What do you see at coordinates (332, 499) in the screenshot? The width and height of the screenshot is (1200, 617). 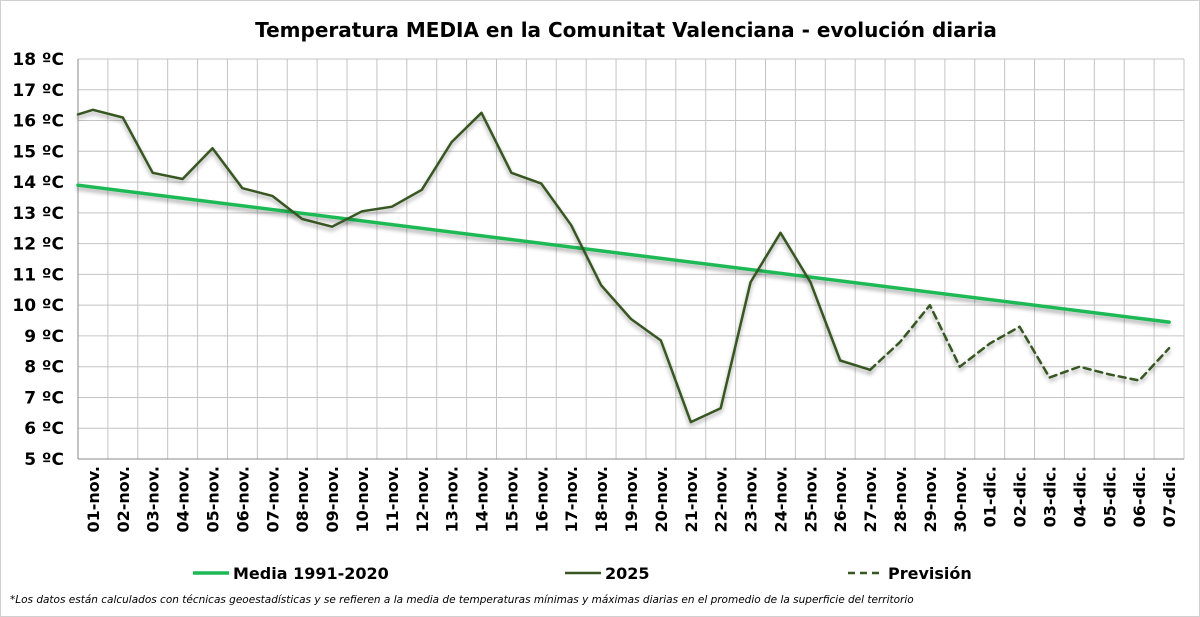 I see `x-tick-label: 09-nov.` at bounding box center [332, 499].